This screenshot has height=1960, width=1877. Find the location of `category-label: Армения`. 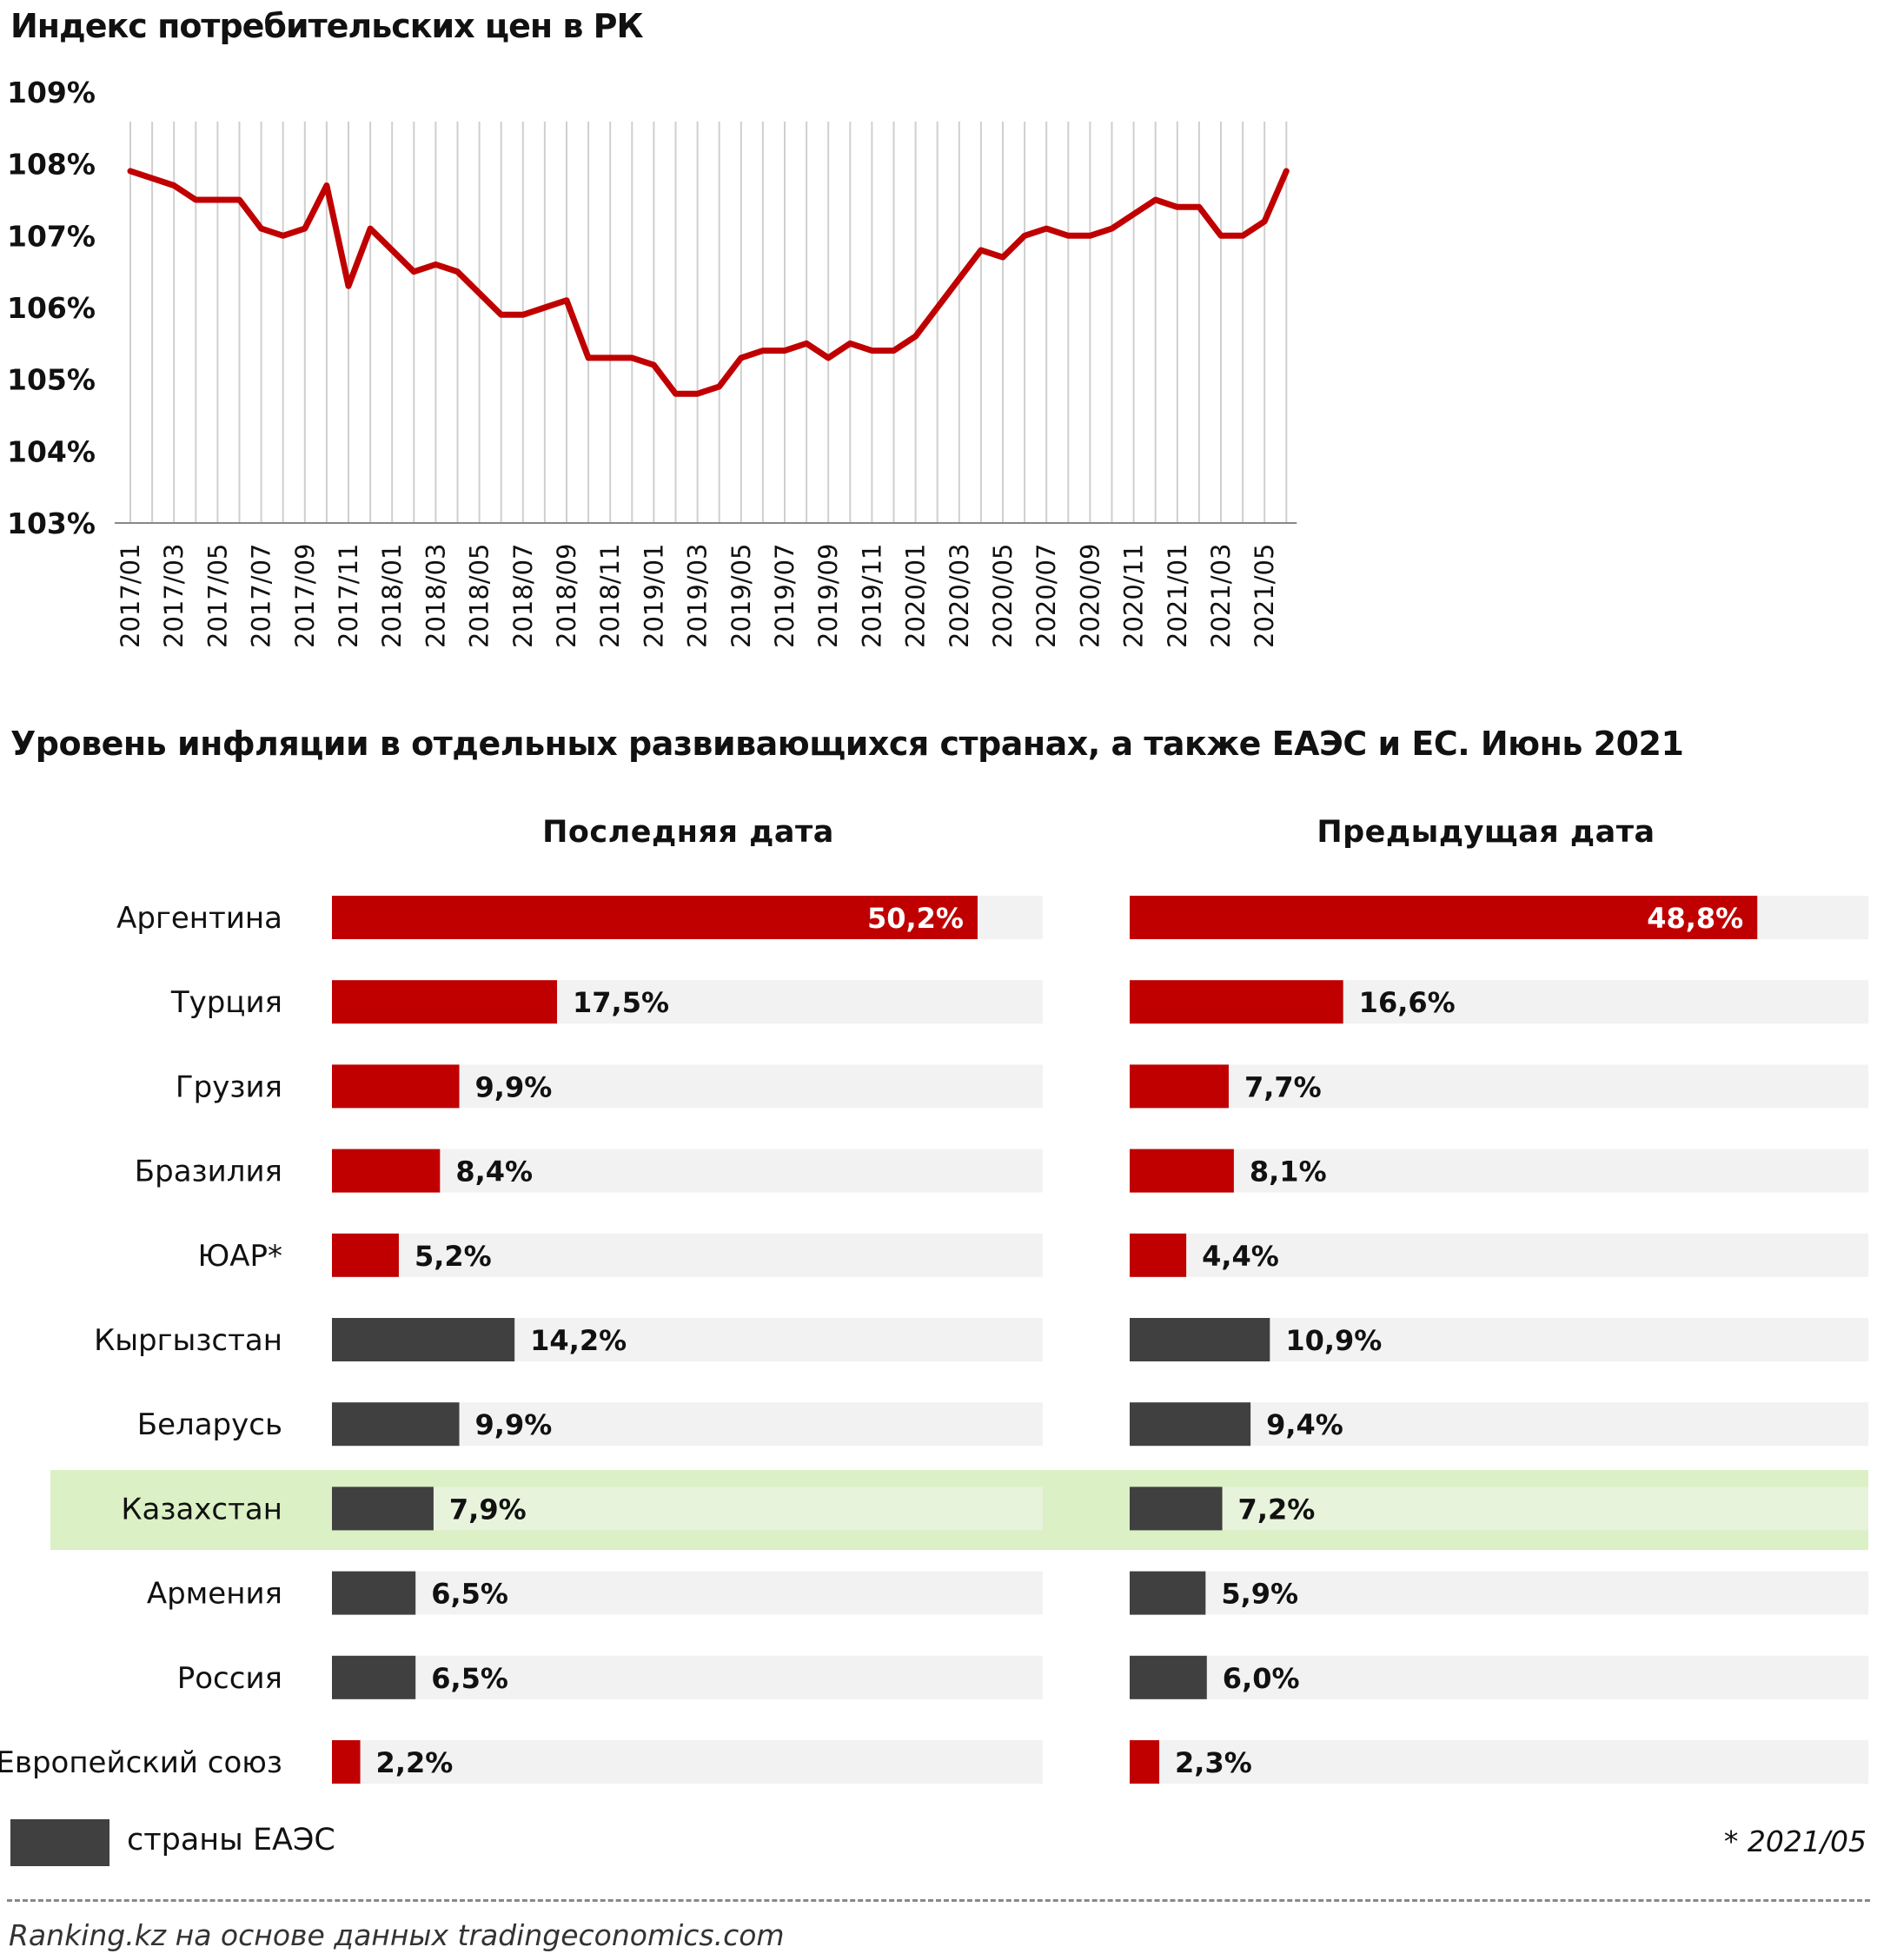

category-label: Армения is located at coordinates (215, 1594).